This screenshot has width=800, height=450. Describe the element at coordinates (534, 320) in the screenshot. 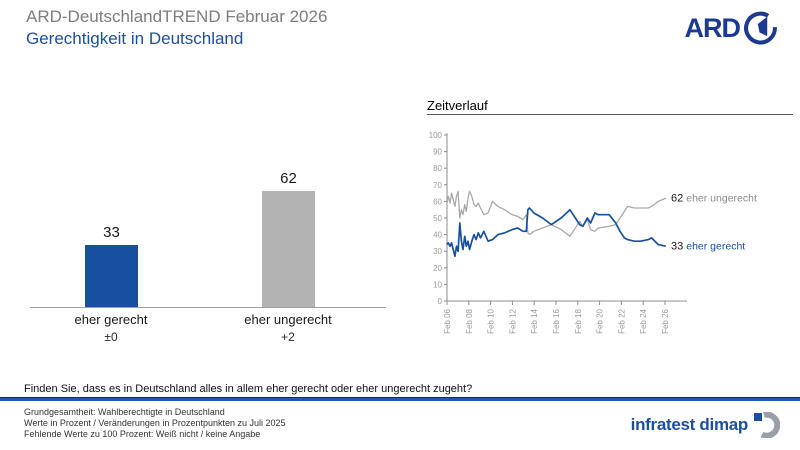

I see `svg-text: Feb 14` at that location.